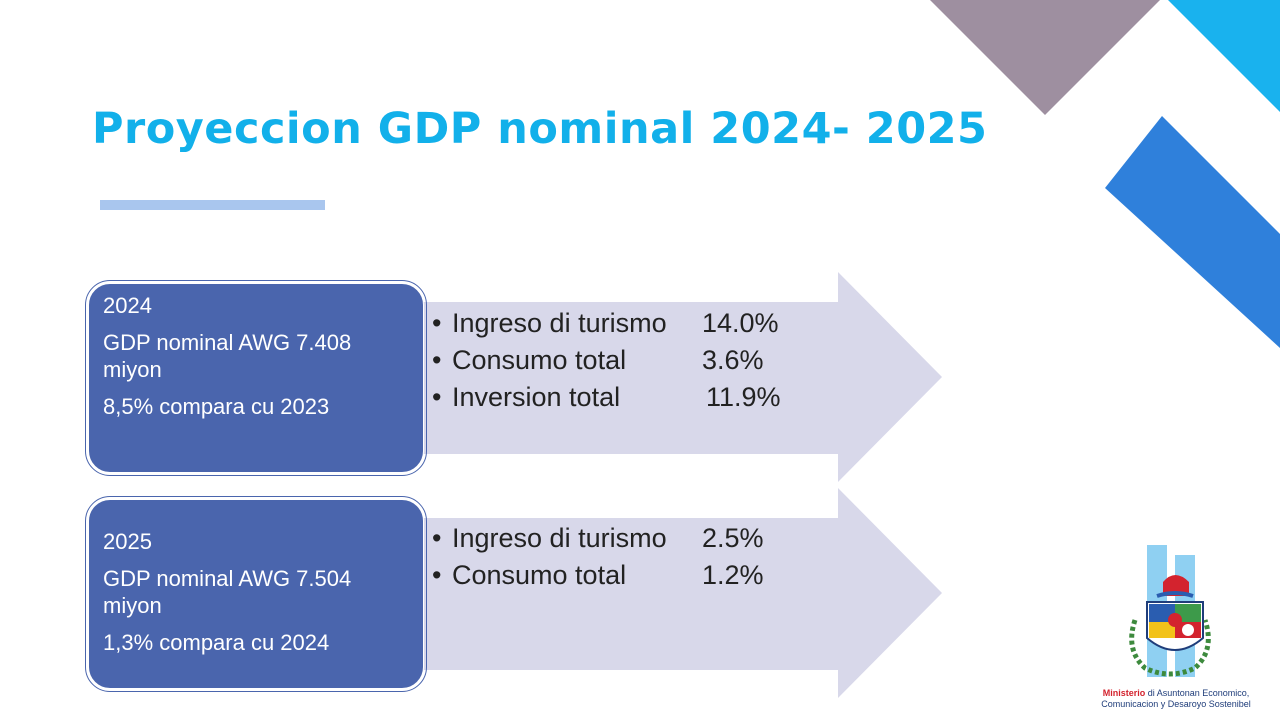  I want to click on title-underline, so click(212, 205).